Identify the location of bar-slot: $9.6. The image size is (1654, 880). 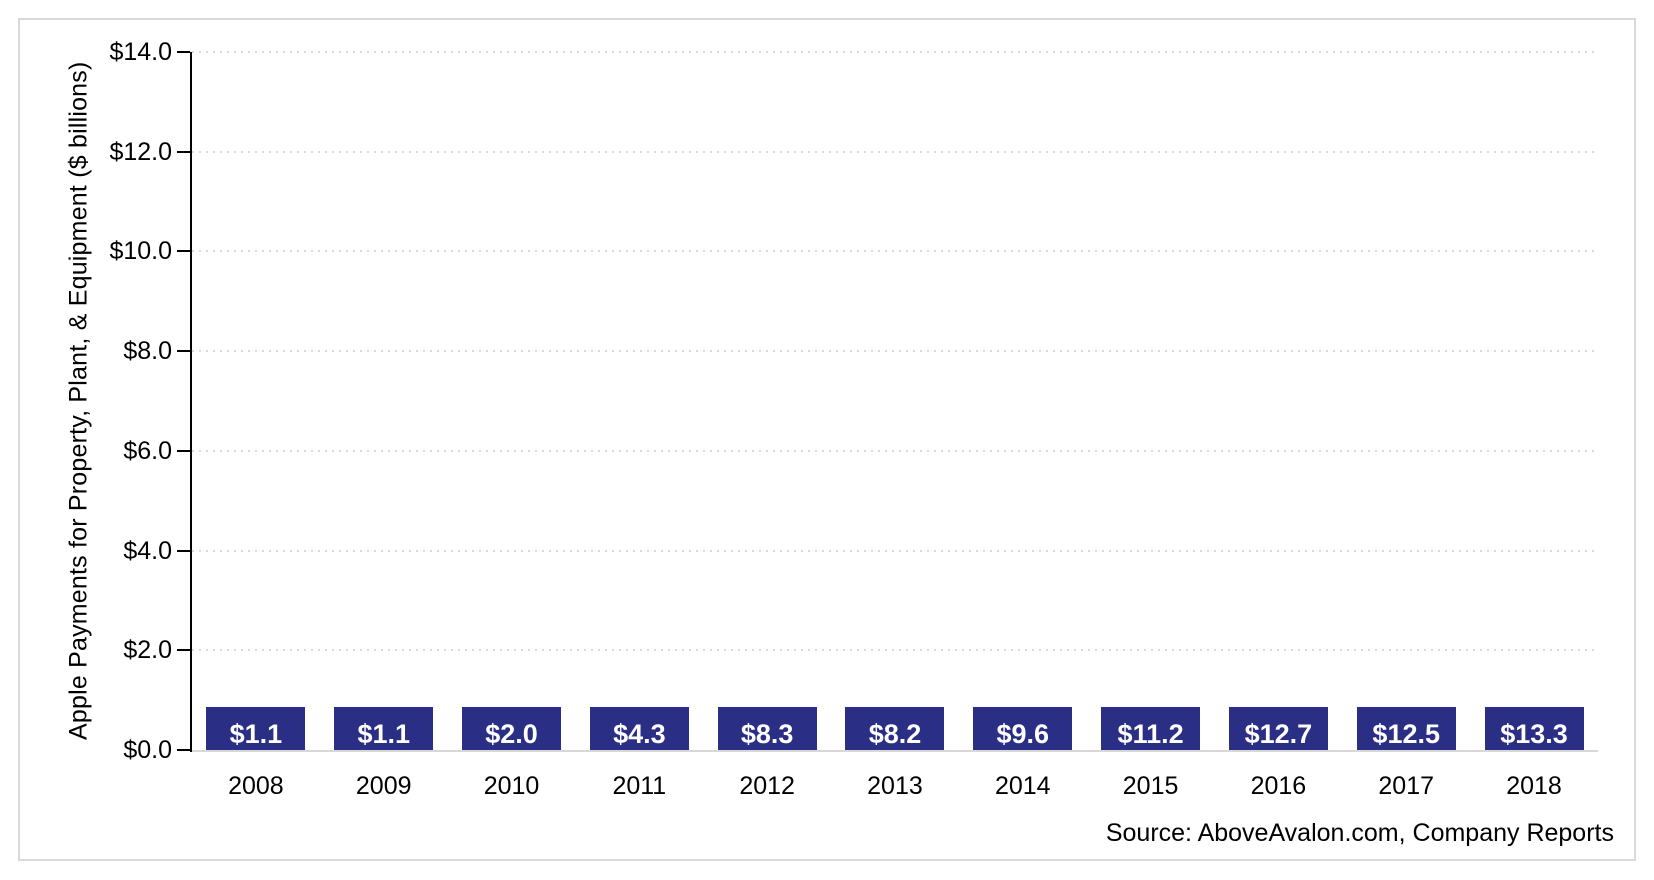
(1023, 728).